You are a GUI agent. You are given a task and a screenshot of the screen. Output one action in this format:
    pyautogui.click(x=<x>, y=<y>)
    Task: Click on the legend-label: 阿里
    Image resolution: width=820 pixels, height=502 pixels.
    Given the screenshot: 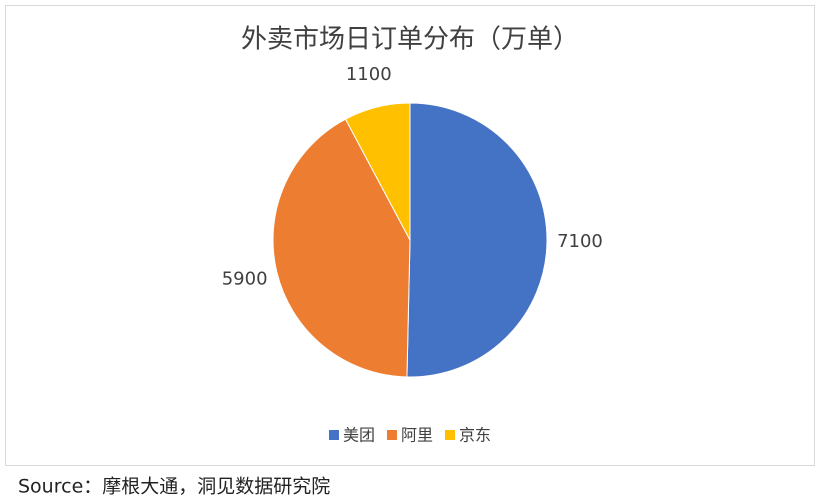 What is the action you would take?
    pyautogui.click(x=417, y=435)
    